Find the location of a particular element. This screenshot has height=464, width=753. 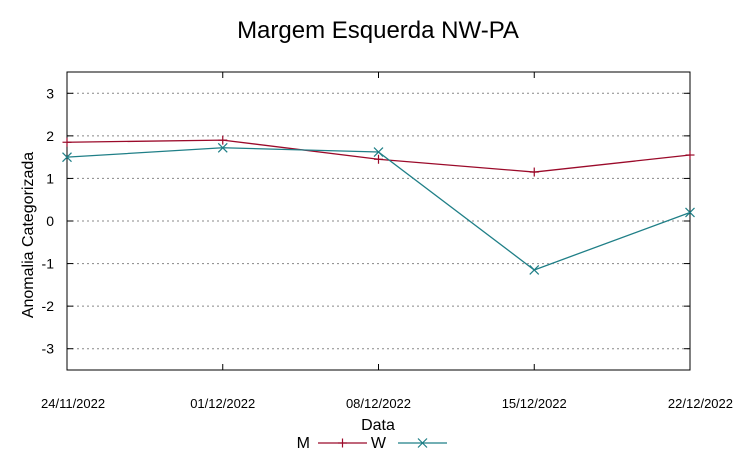

legend-point-w is located at coordinates (422, 443).